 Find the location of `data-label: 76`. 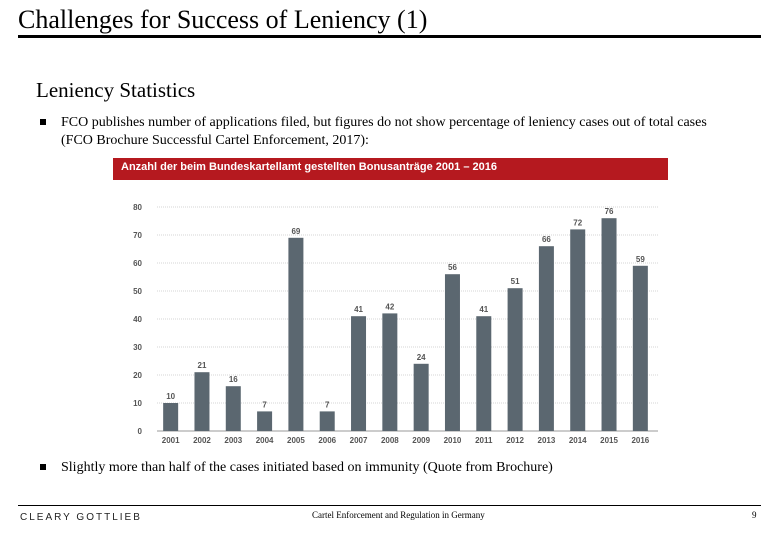

data-label: 76 is located at coordinates (609, 211).